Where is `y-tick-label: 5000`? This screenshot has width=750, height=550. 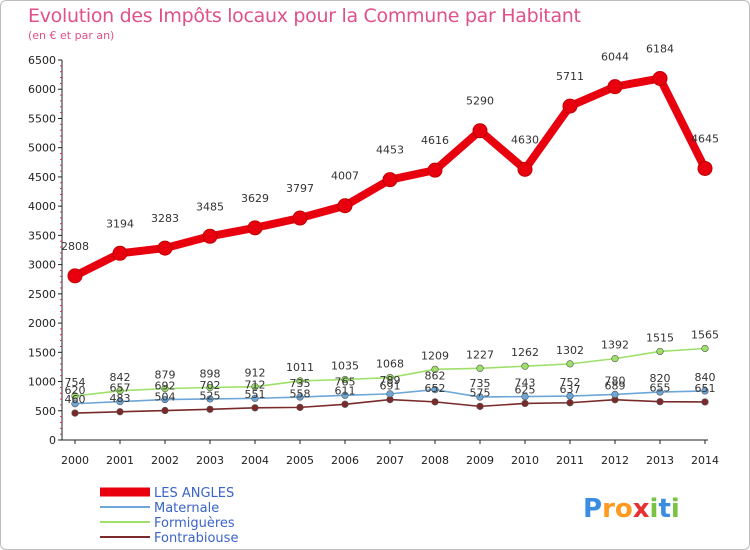 y-tick-label: 5000 is located at coordinates (42, 148).